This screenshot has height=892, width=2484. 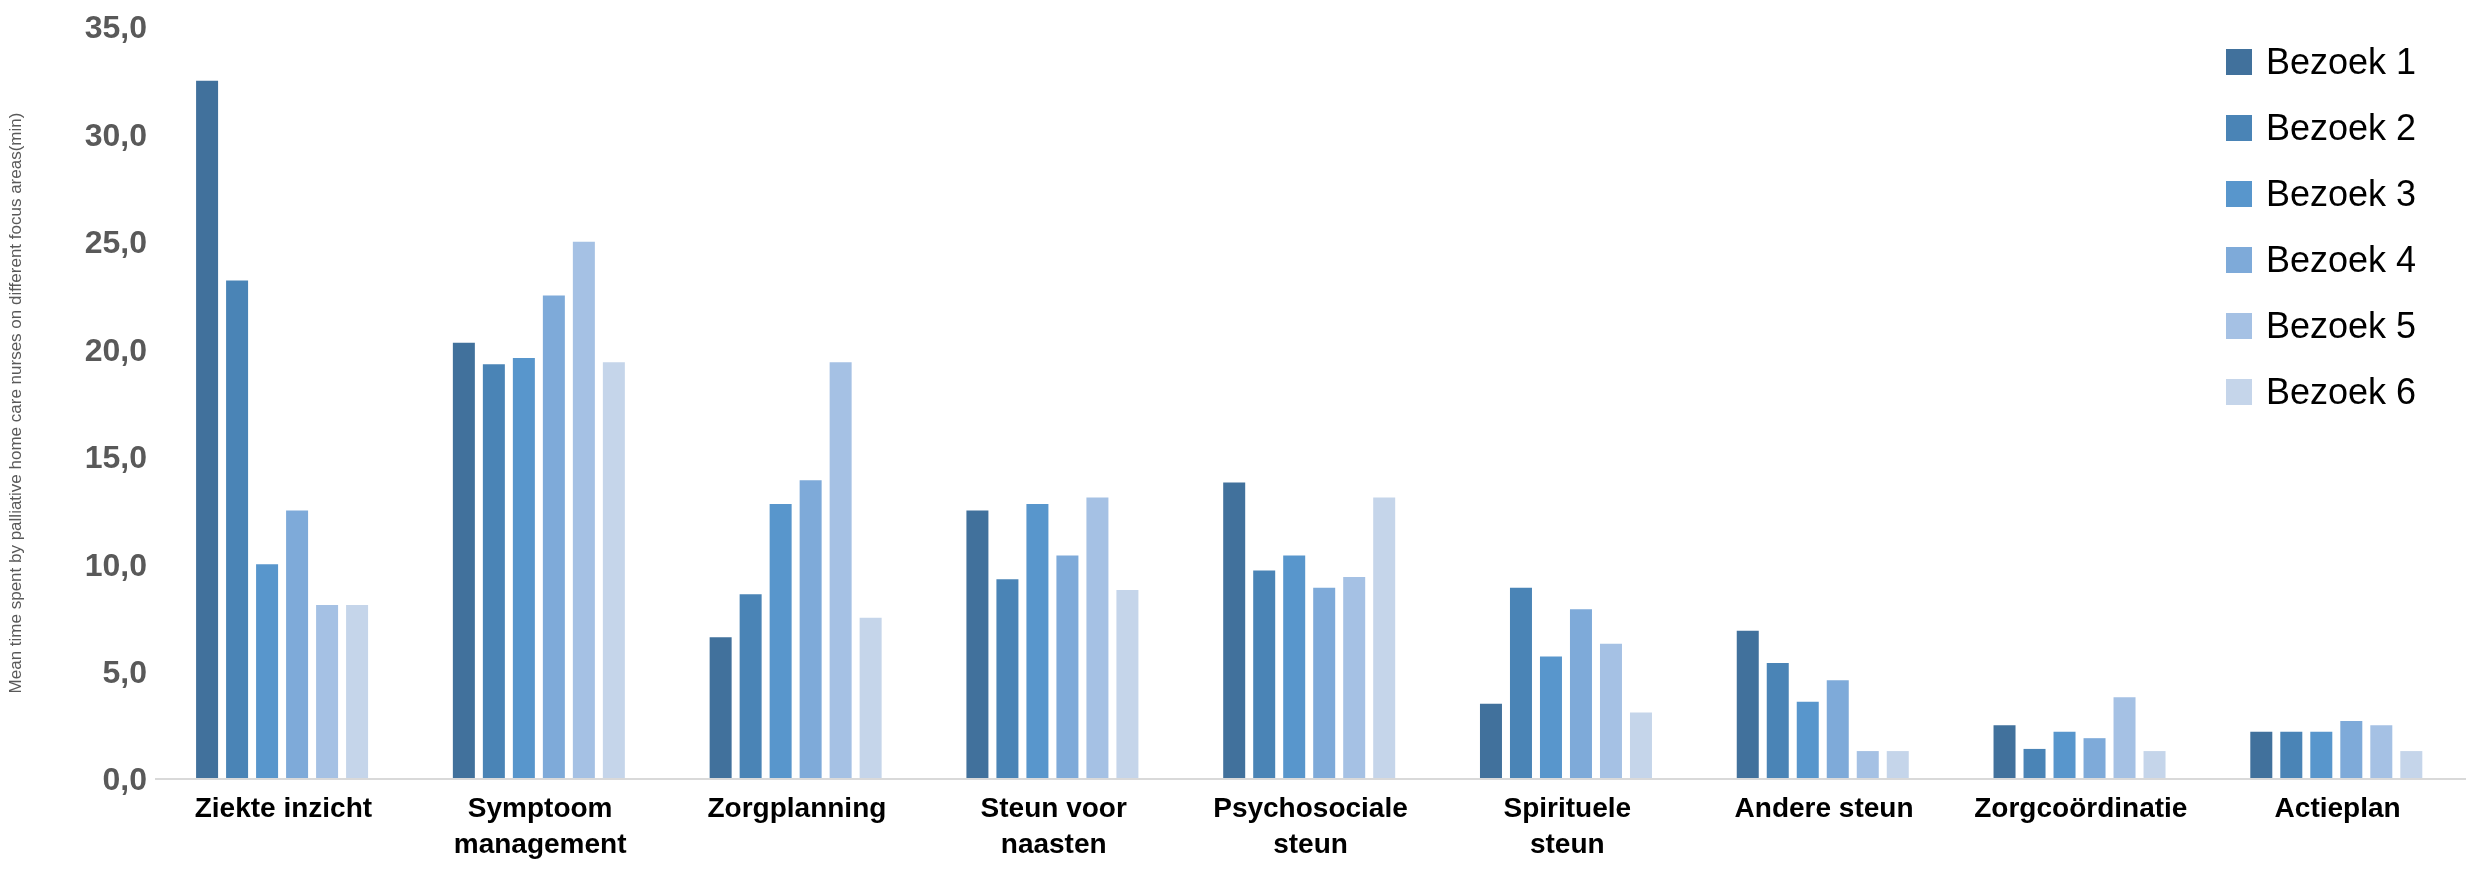 I want to click on x-tick-label: Psychosociale steun, so click(x=1310, y=825).